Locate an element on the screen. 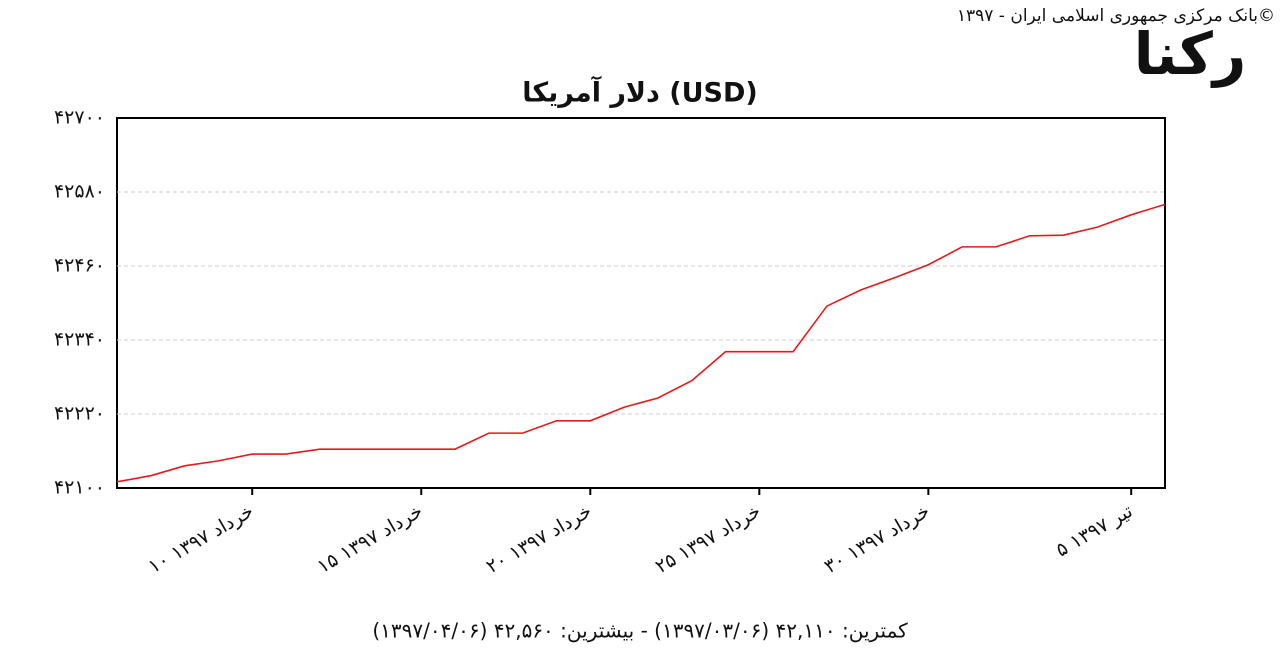  y-tick-label: ۴۲۴۶۰ is located at coordinates (79, 266).